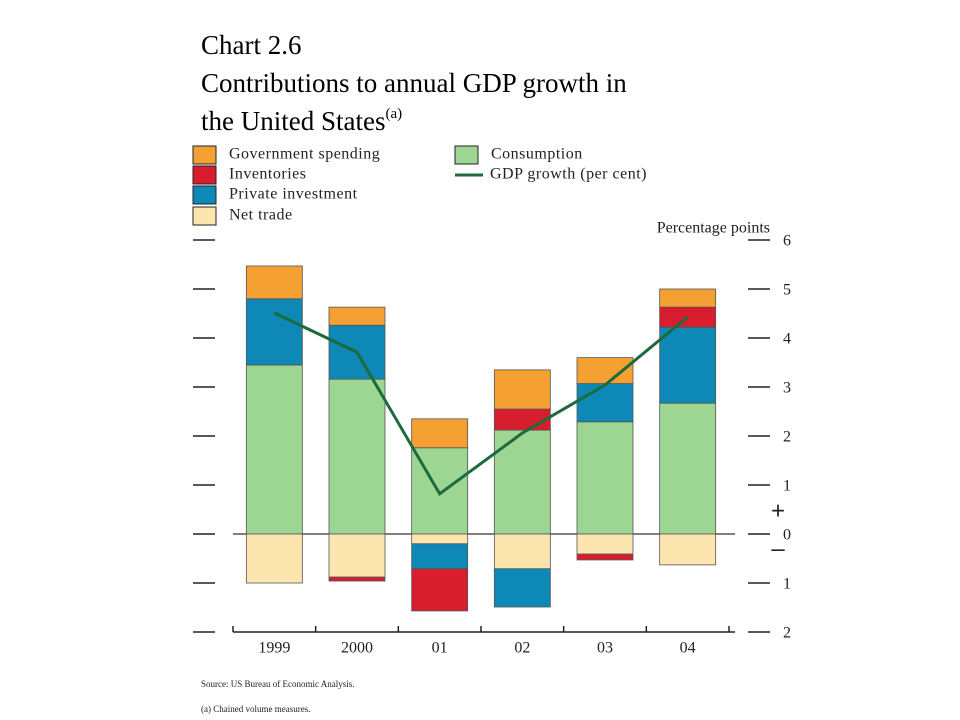 This screenshot has height=720, width=960. Describe the element at coordinates (778, 510) in the screenshot. I see `plus-sign: +` at that location.